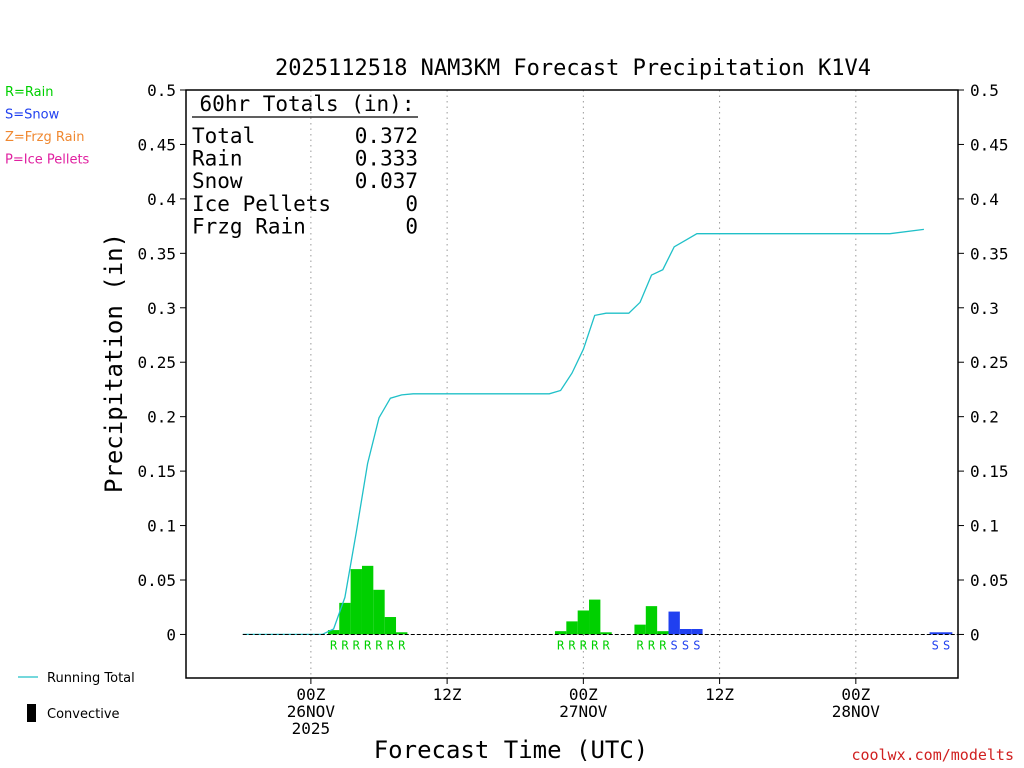  I want to click on y-tick-label-right: 0.15, so click(989, 471).